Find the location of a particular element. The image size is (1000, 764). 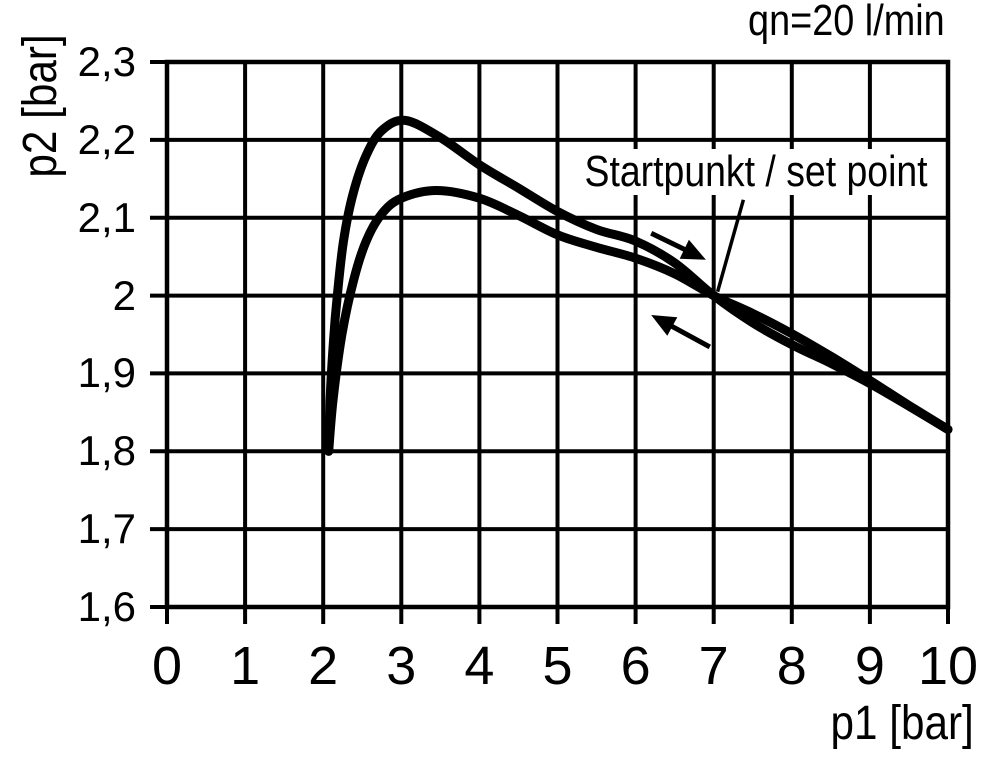

y-tick-label: 2,1 is located at coordinates (106, 217).